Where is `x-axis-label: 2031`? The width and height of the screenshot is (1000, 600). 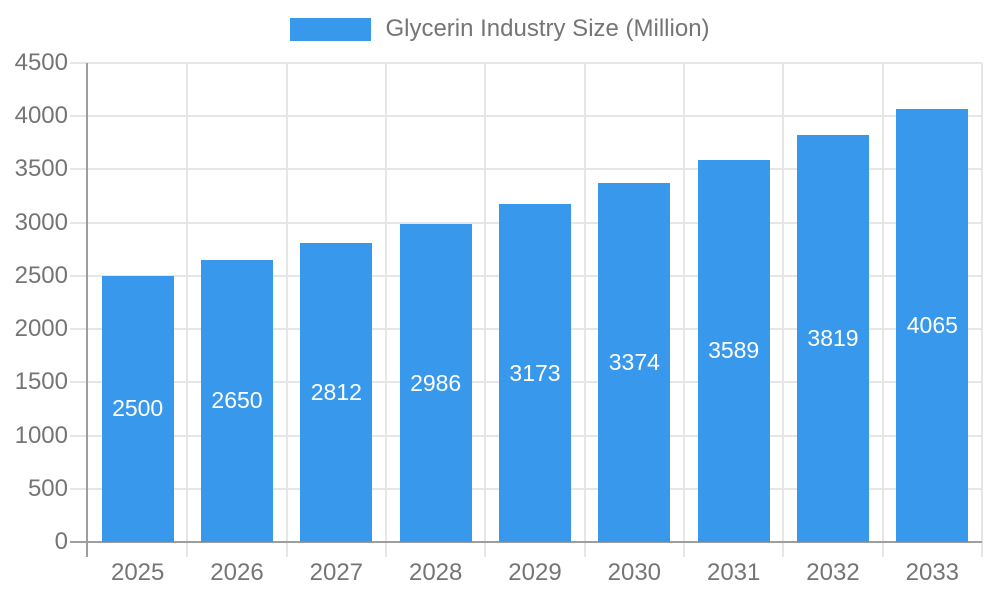 x-axis-label: 2031 is located at coordinates (733, 572).